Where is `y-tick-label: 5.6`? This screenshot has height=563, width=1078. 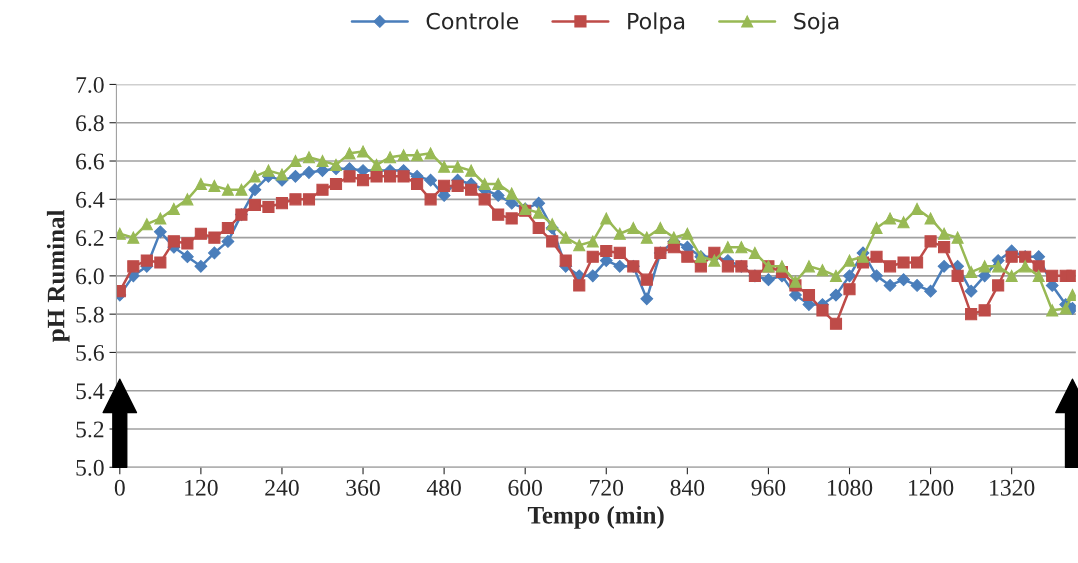 y-tick-label: 5.6 is located at coordinates (90, 352).